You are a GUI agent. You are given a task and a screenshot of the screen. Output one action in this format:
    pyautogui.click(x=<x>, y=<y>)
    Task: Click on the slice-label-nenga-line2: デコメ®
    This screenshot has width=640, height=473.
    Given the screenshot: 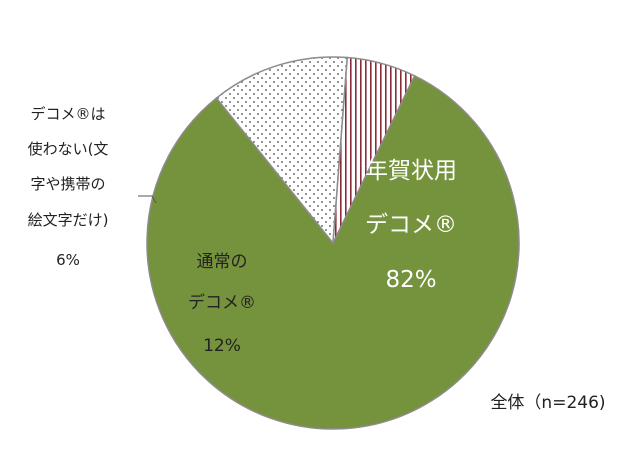 What is the action you would take?
    pyautogui.click(x=411, y=225)
    